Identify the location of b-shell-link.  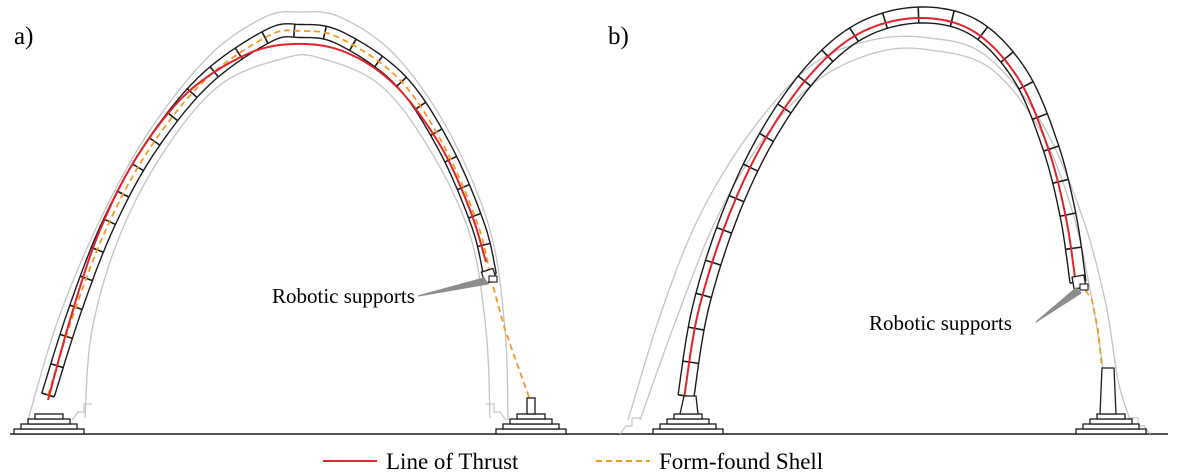
(1091, 325).